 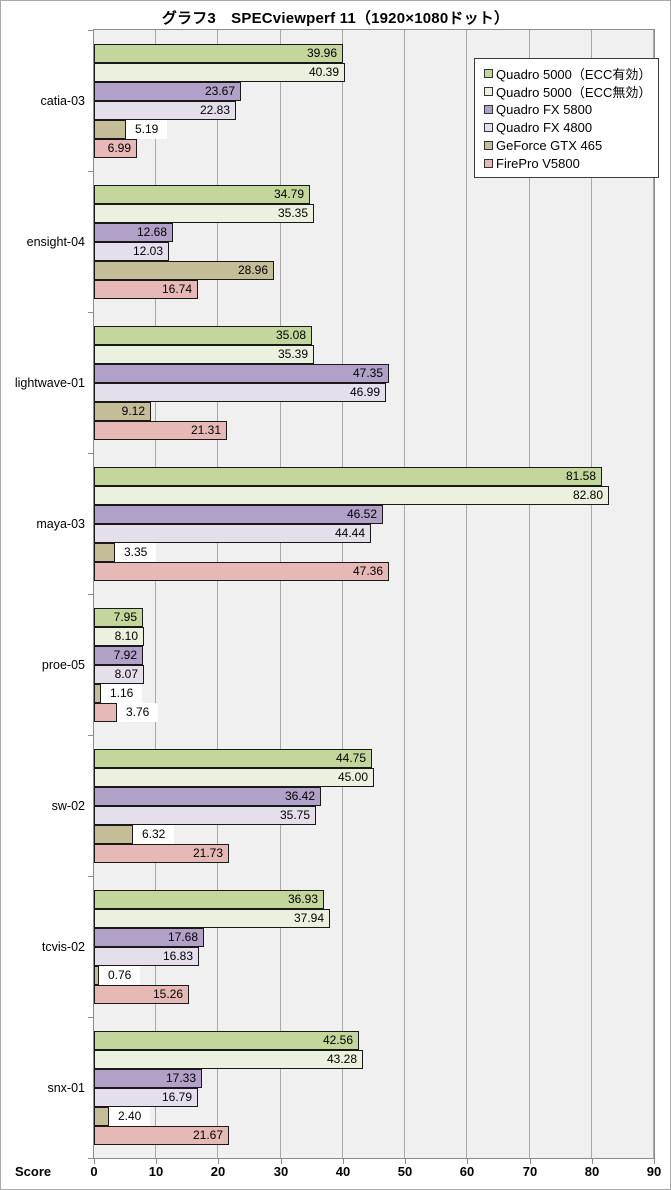 What do you see at coordinates (299, 796) in the screenshot?
I see `bar-value-label: 36.42` at bounding box center [299, 796].